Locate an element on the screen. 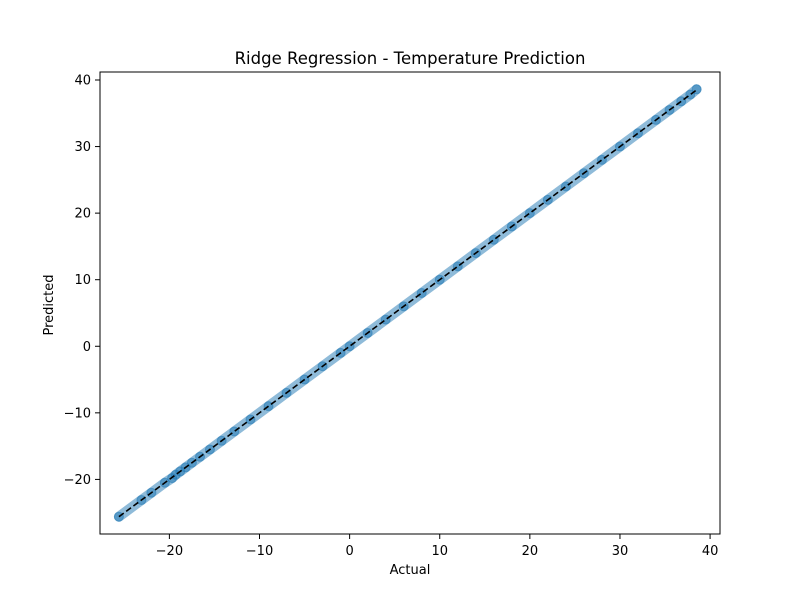  x-tick-label: −10 is located at coordinates (259, 551).